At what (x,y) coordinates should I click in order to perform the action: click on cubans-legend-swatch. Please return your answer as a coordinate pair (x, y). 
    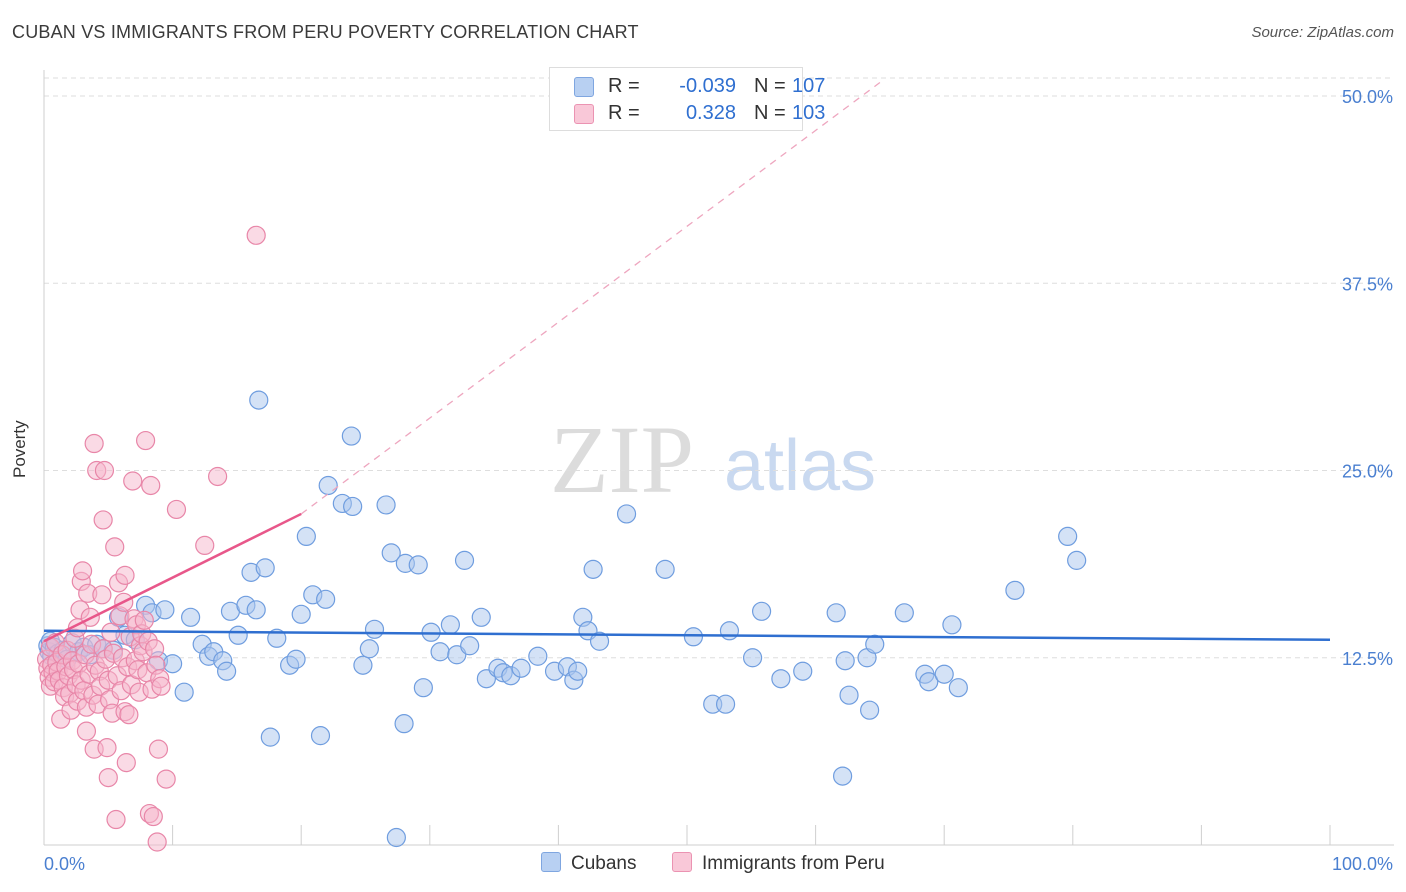
    Looking at the image, I should click on (551, 862).